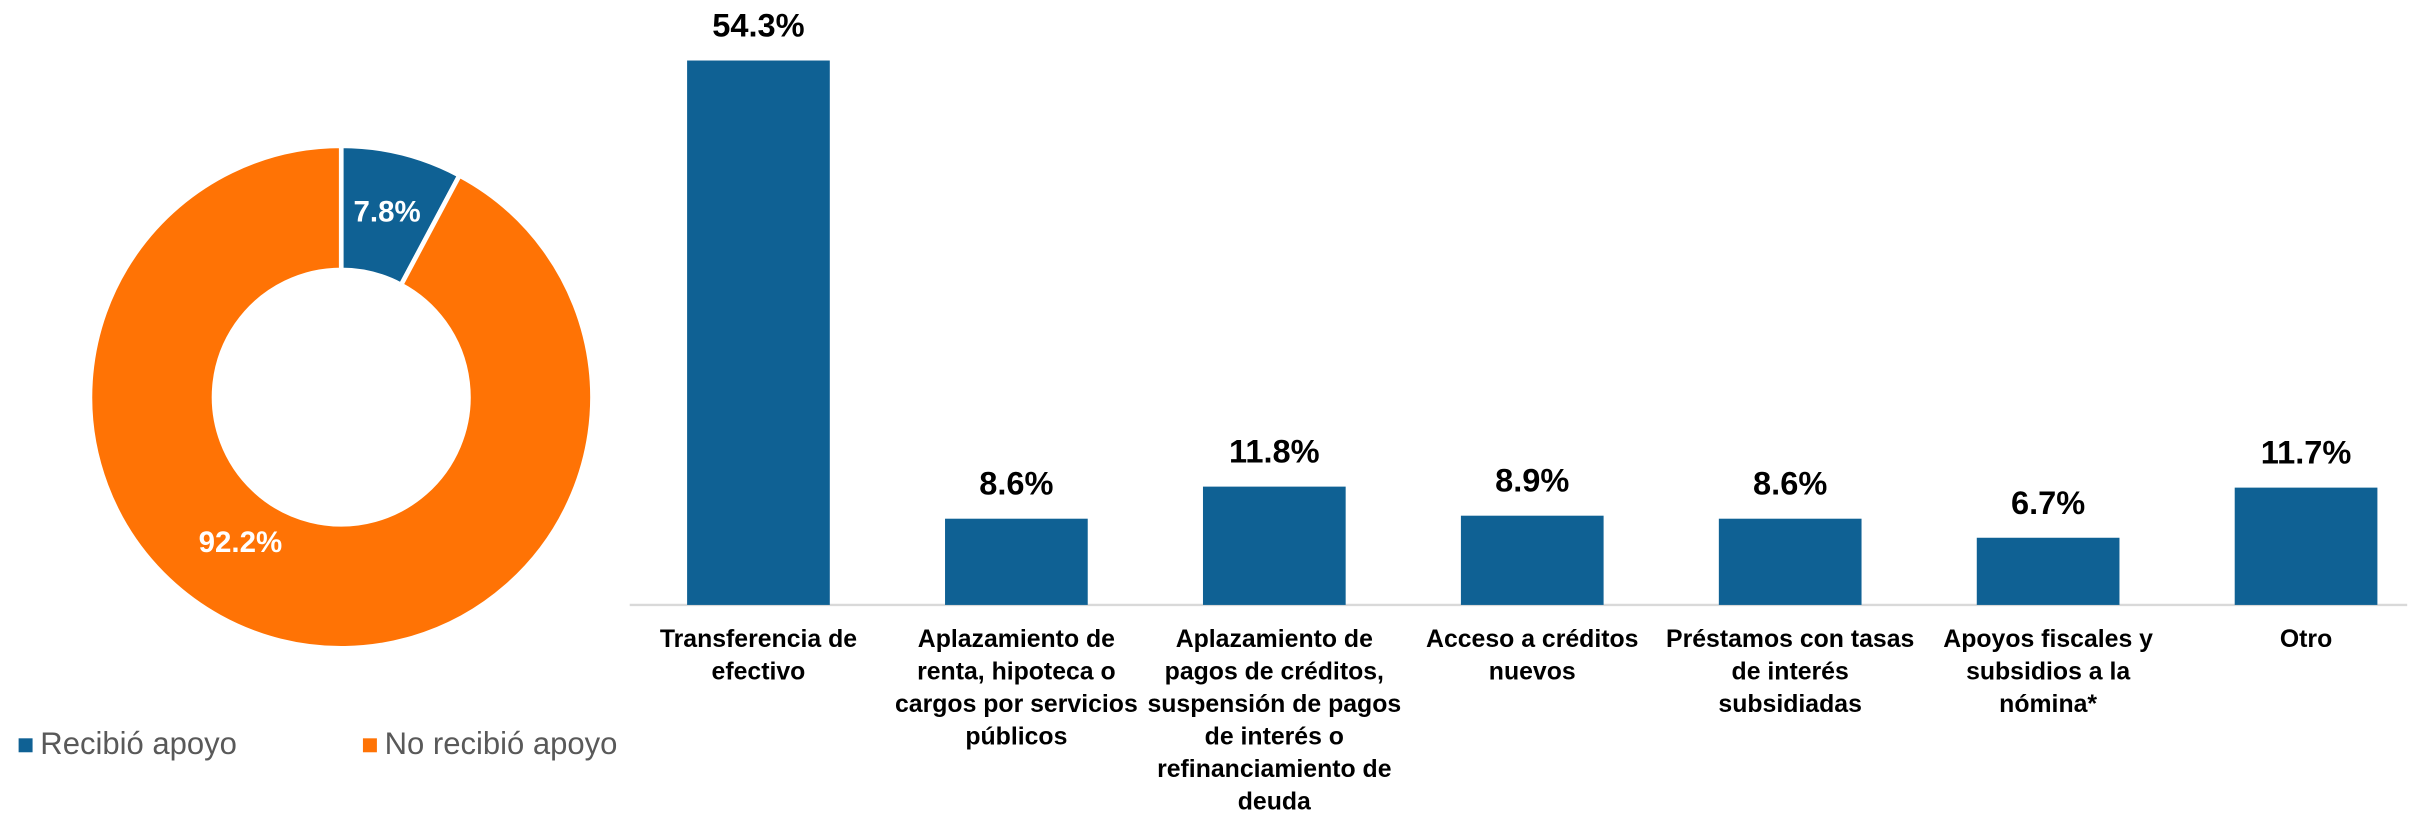 This screenshot has width=2432, height=819. What do you see at coordinates (387, 211) in the screenshot?
I see `slice-label: 7.8%` at bounding box center [387, 211].